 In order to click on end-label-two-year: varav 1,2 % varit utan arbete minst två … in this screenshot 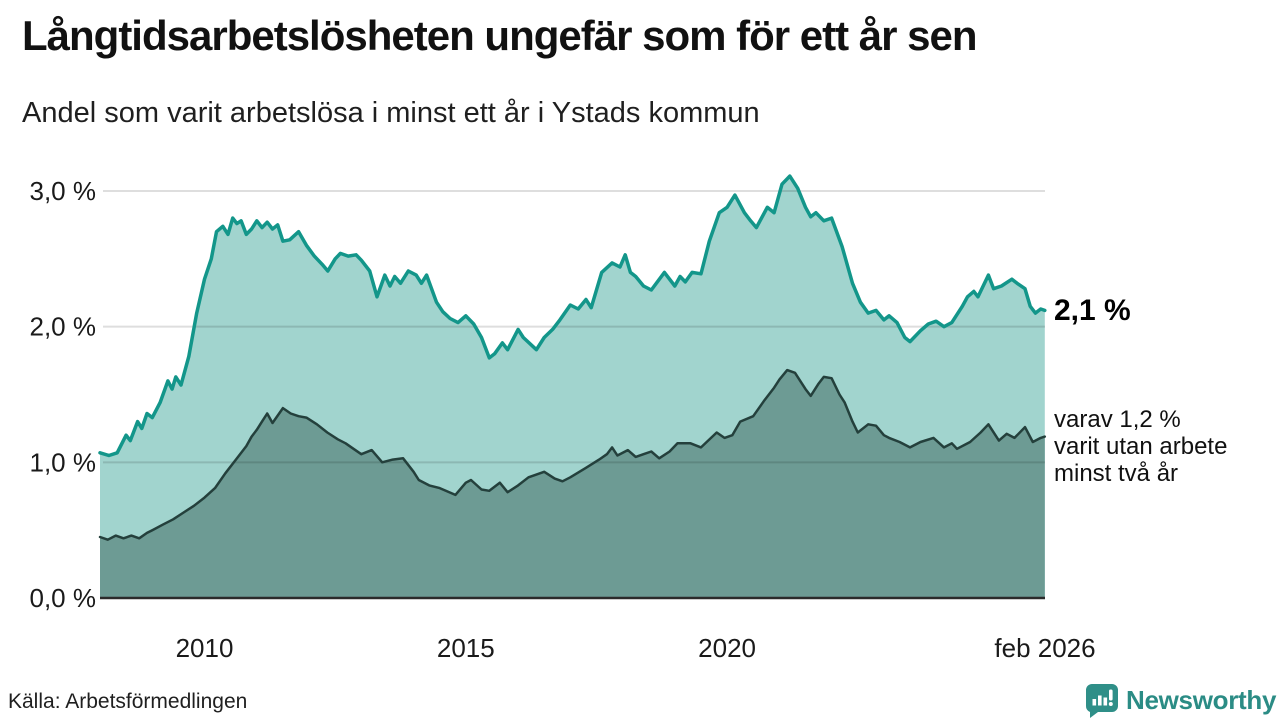, I will do `click(1141, 446)`.